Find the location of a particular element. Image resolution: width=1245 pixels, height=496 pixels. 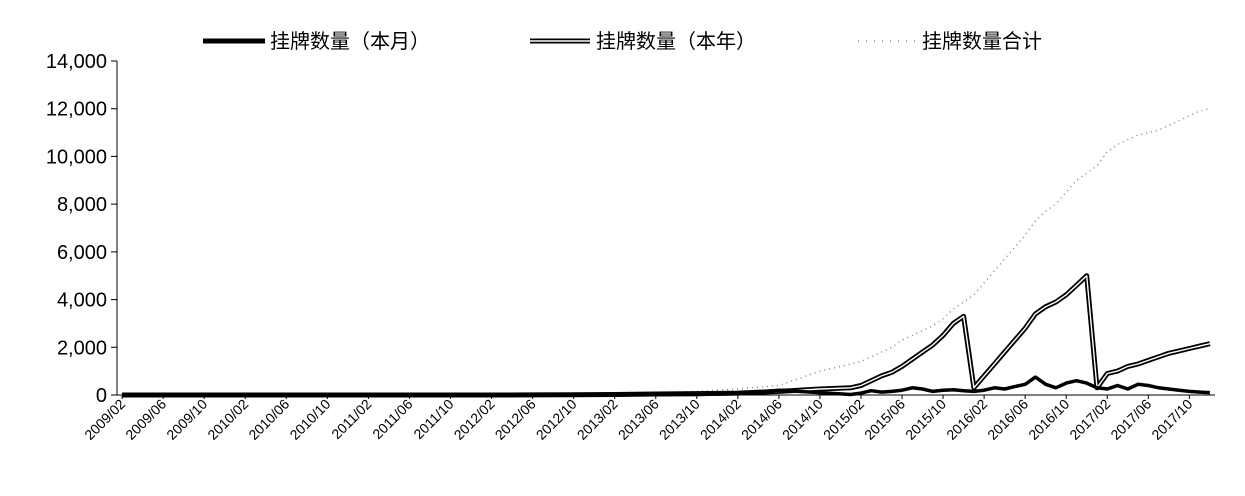

x-tick-label: 2013/02 is located at coordinates (597, 419).